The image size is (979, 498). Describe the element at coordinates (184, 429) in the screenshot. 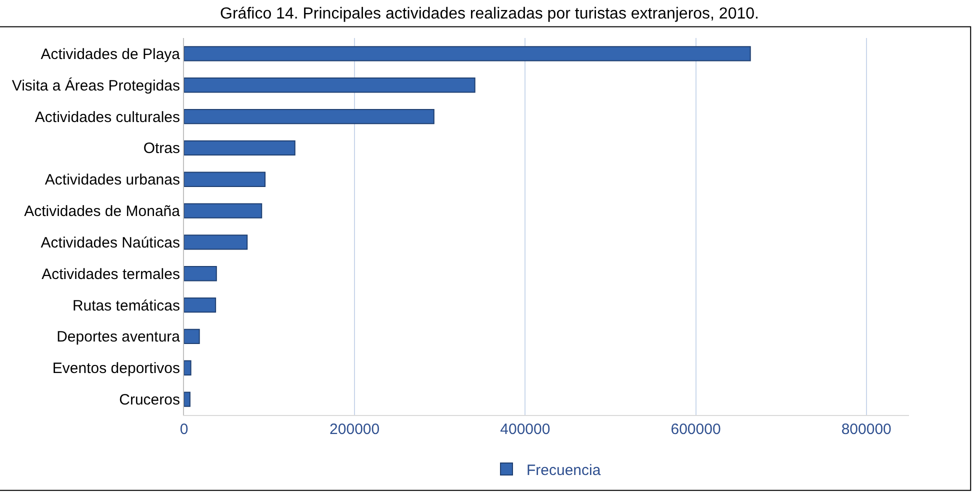

I see `x-tick-label: 0` at that location.